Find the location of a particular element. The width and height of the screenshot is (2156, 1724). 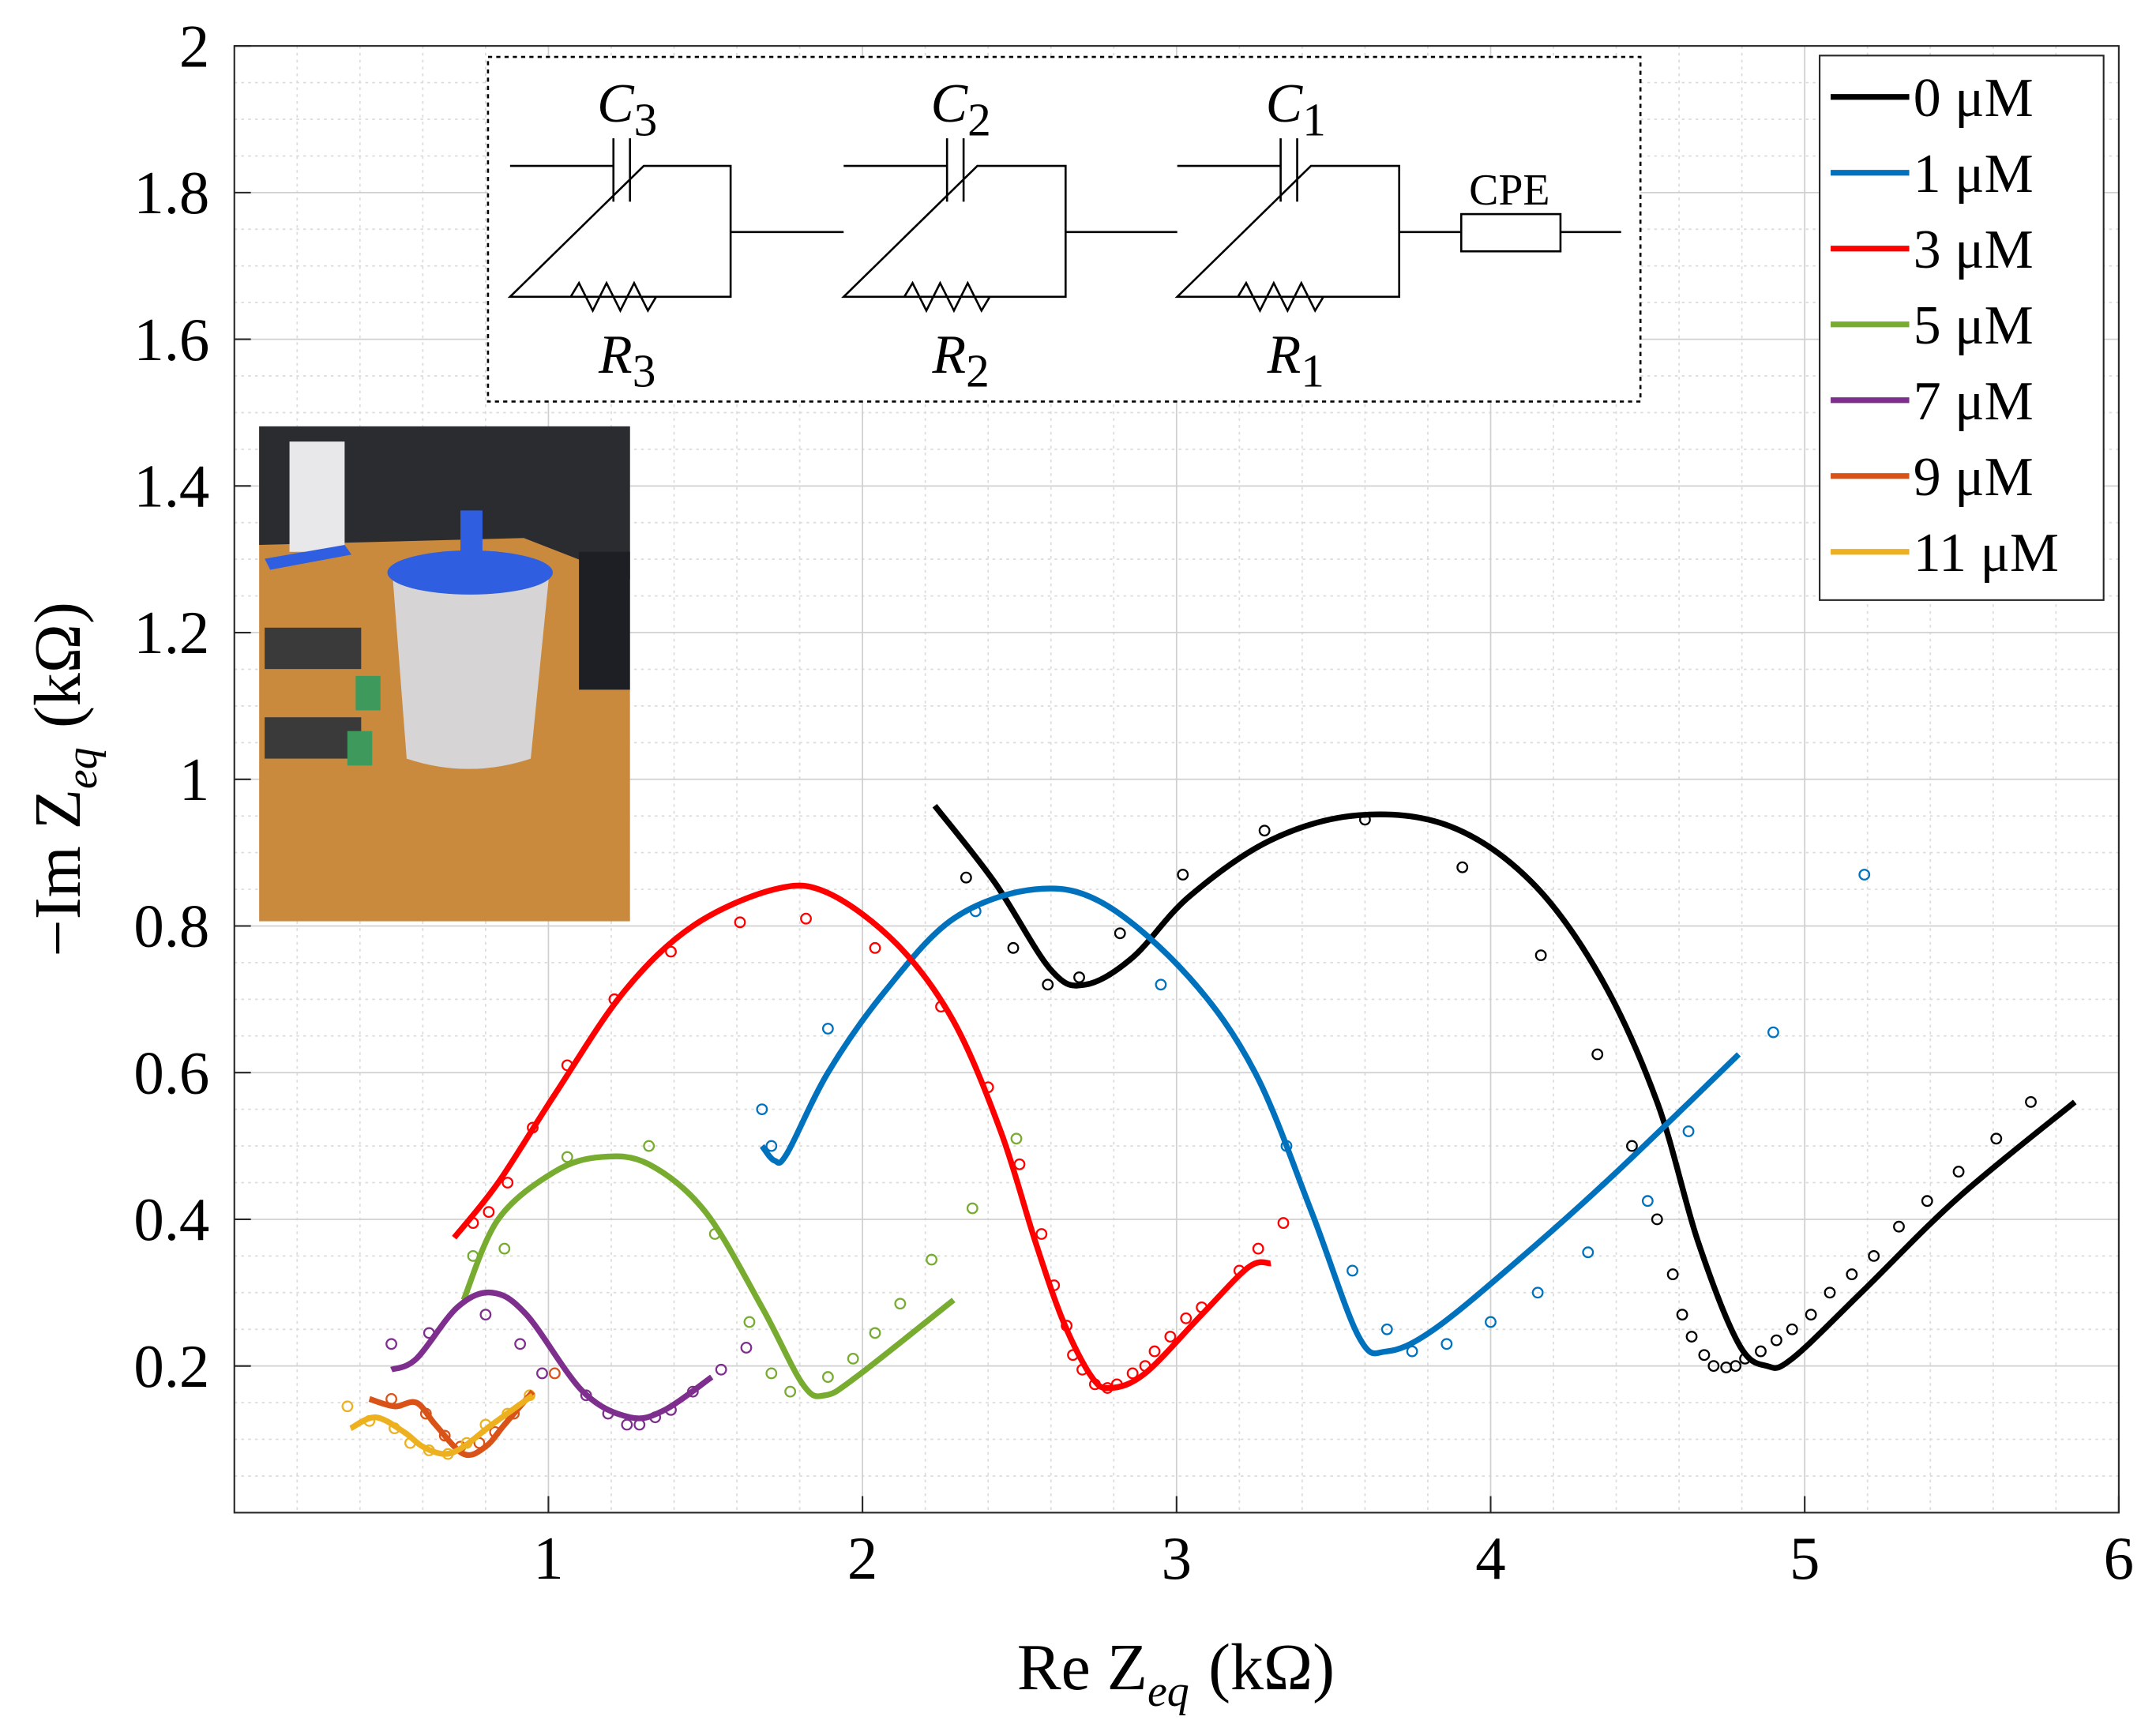

legend-label: 11 μM is located at coordinates (1986, 553).